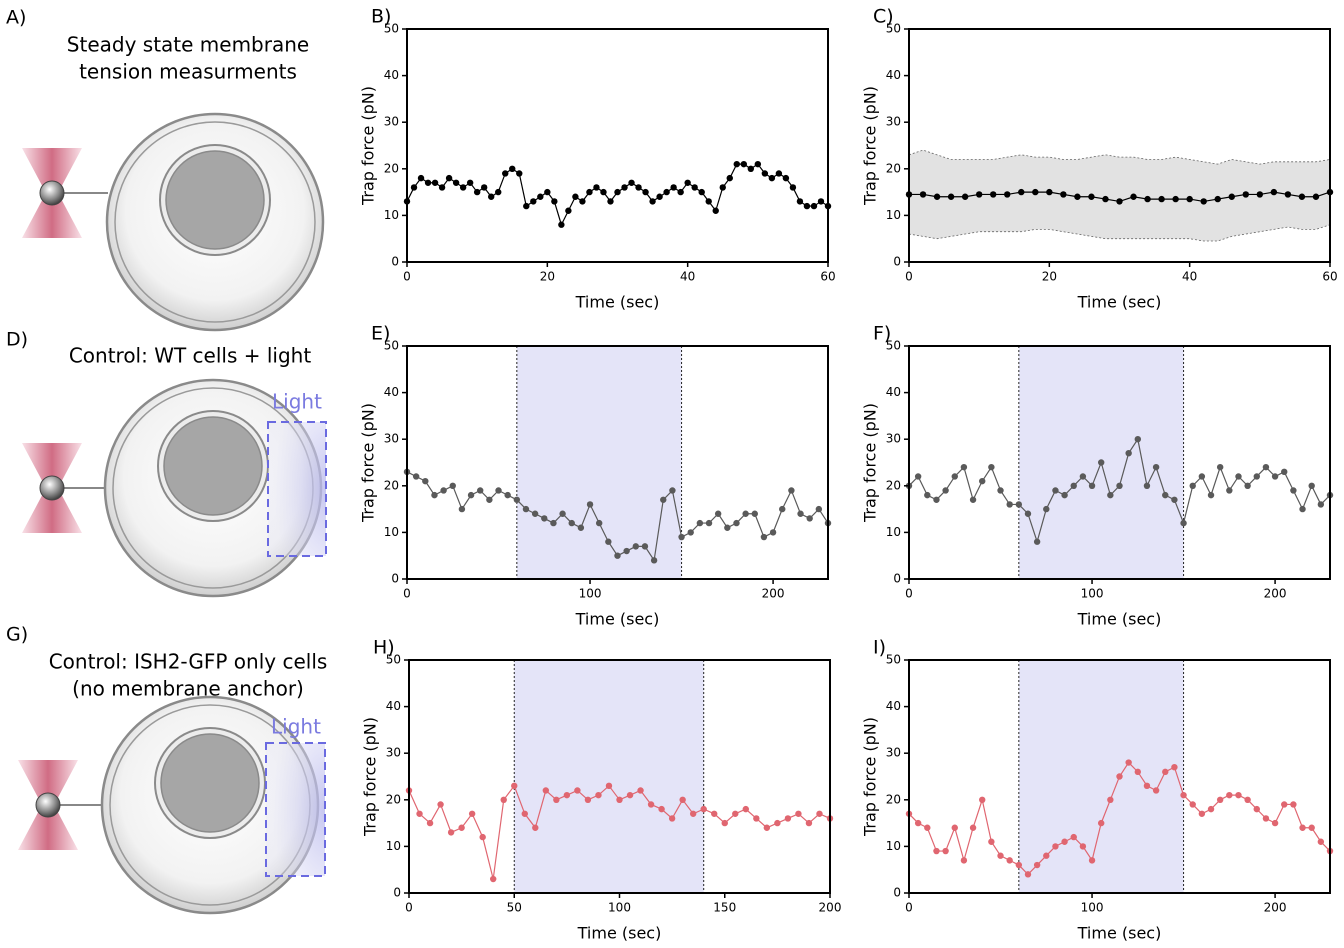 The height and width of the screenshot is (948, 1344). What do you see at coordinates (188, 689) in the screenshot?
I see `diagram-title: (no membrane anchor)` at bounding box center [188, 689].